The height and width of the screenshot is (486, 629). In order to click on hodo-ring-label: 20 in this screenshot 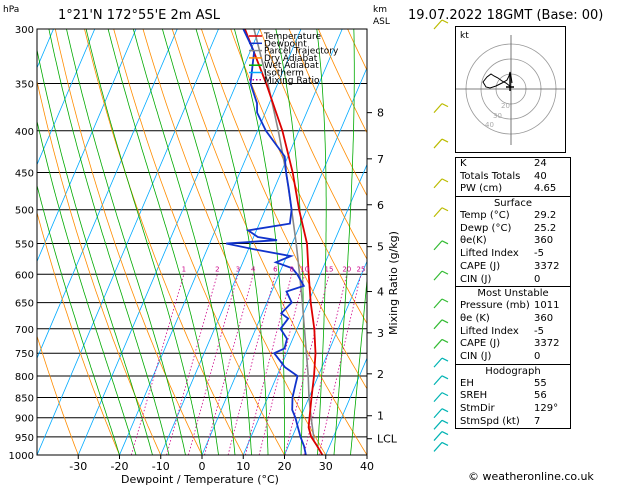, I will do `click(505, 106)`.